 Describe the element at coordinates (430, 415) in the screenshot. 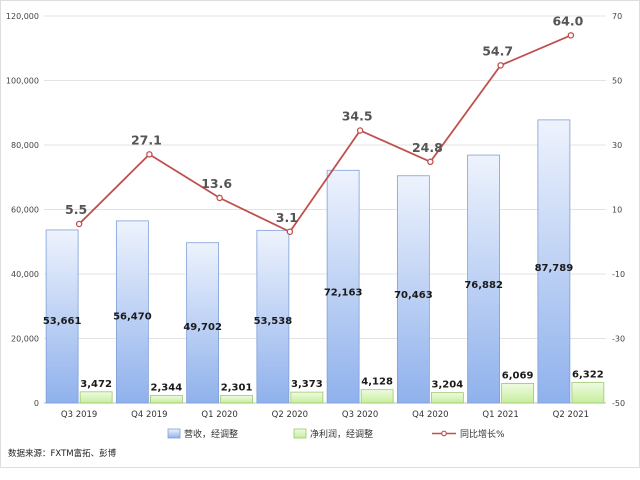

I see `category-label: Q4 2020` at that location.